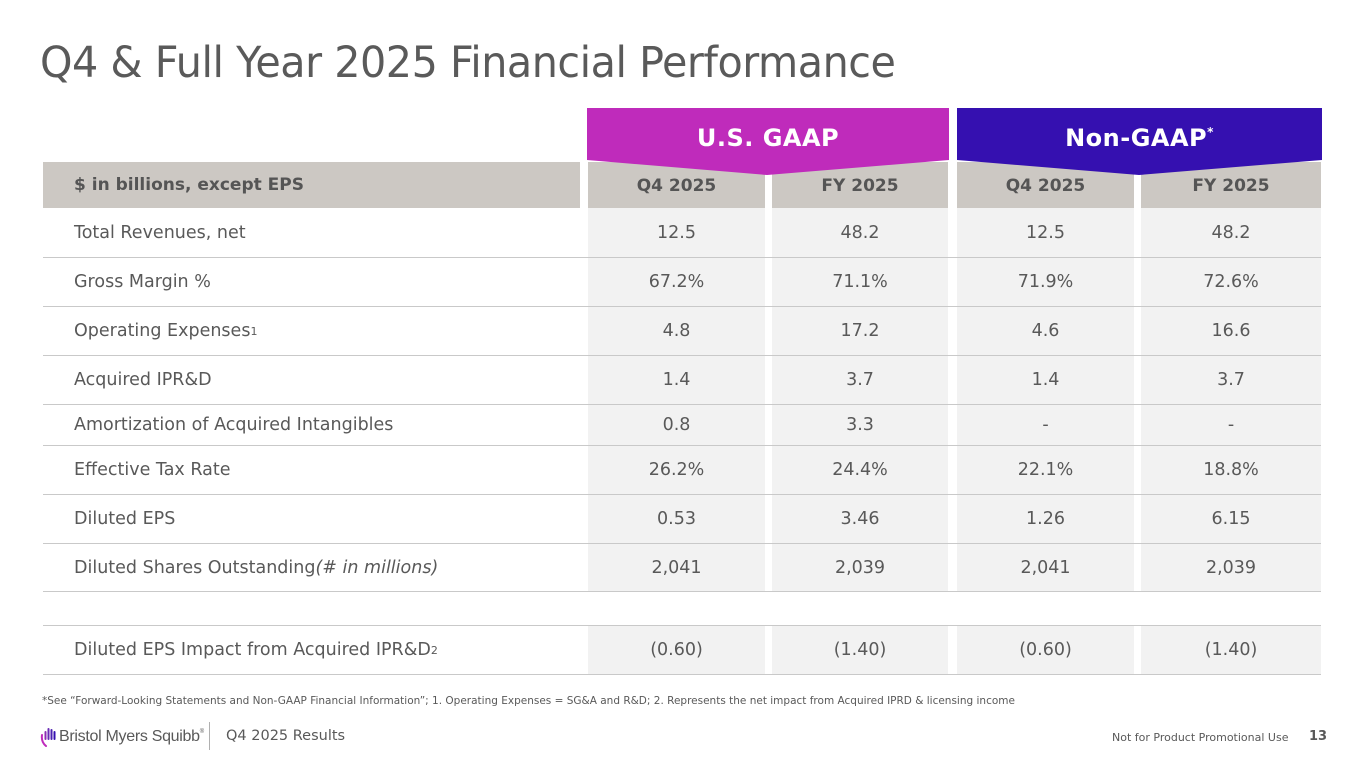 Image resolution: width=1365 pixels, height=768 pixels. What do you see at coordinates (860, 519) in the screenshot?
I see `cell-gaap-fy: 3.46` at bounding box center [860, 519].